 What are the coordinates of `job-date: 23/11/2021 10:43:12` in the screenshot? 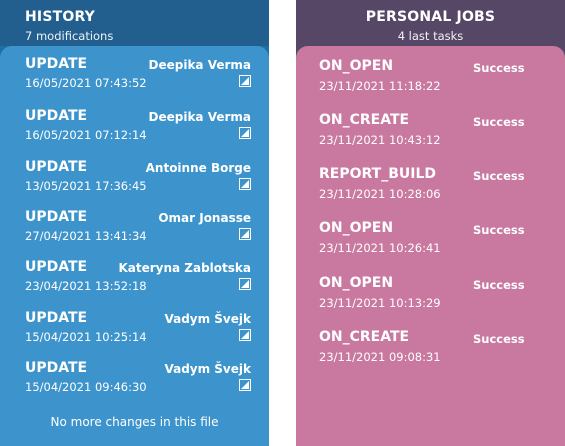 It's located at (380, 140).